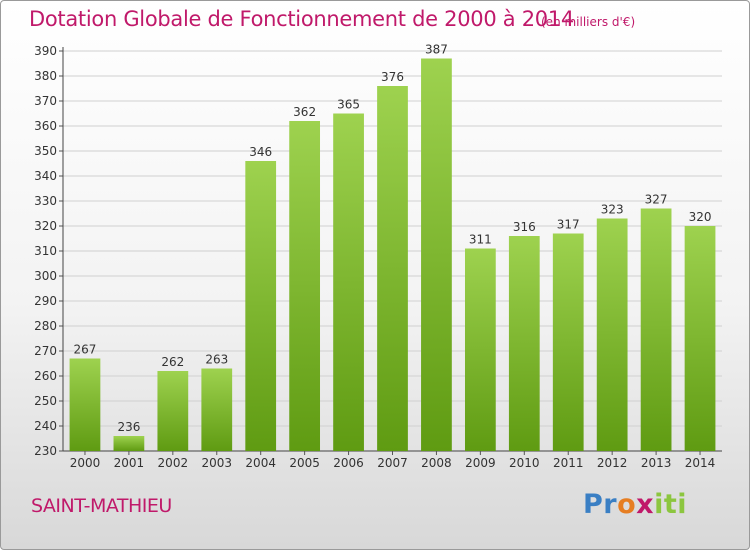  What do you see at coordinates (568, 463) in the screenshot?
I see `x-tick-label: 2011` at bounding box center [568, 463].